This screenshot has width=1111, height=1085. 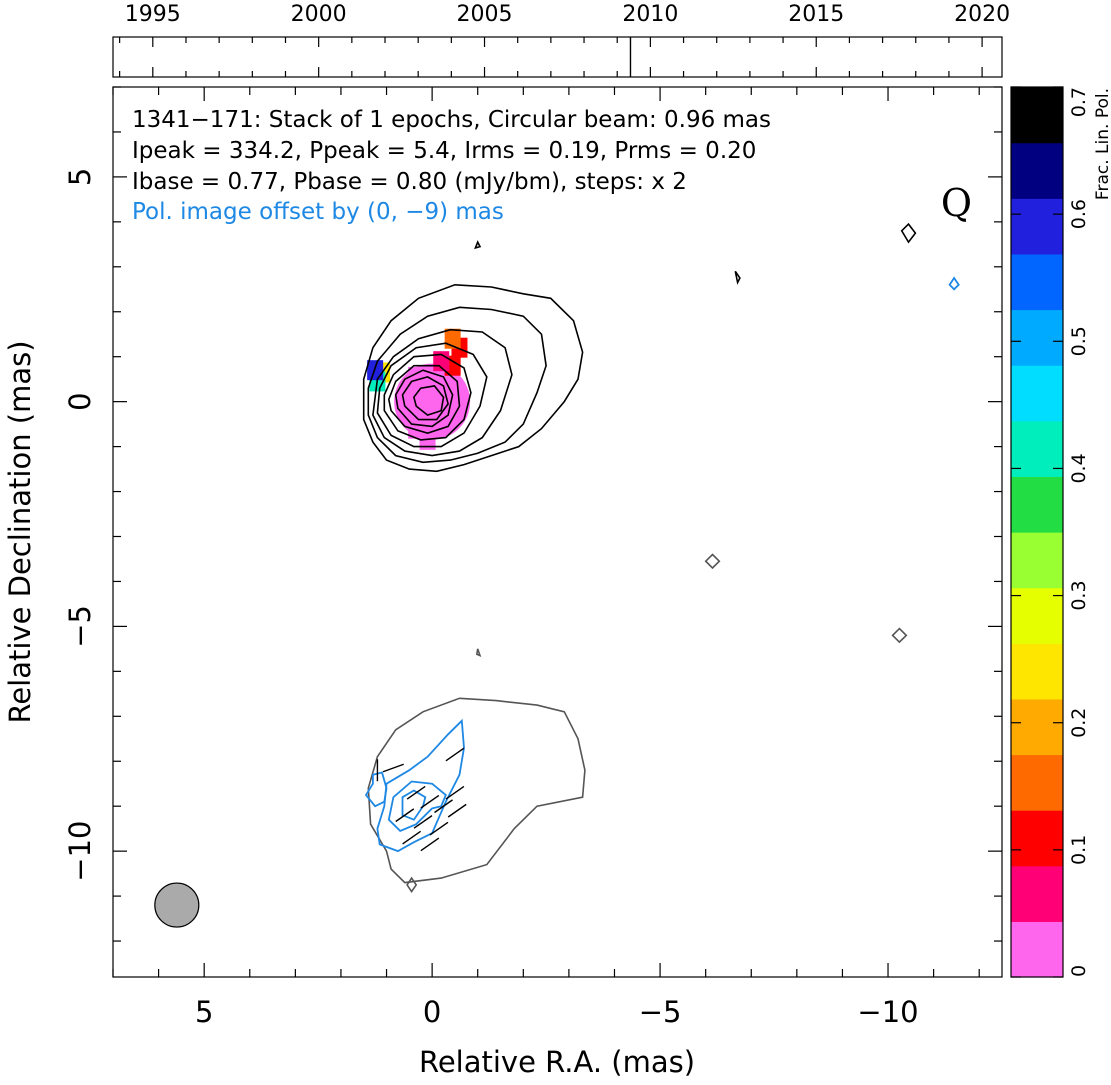 What do you see at coordinates (80, 401) in the screenshot?
I see `y-tick-label: 0` at bounding box center [80, 401].